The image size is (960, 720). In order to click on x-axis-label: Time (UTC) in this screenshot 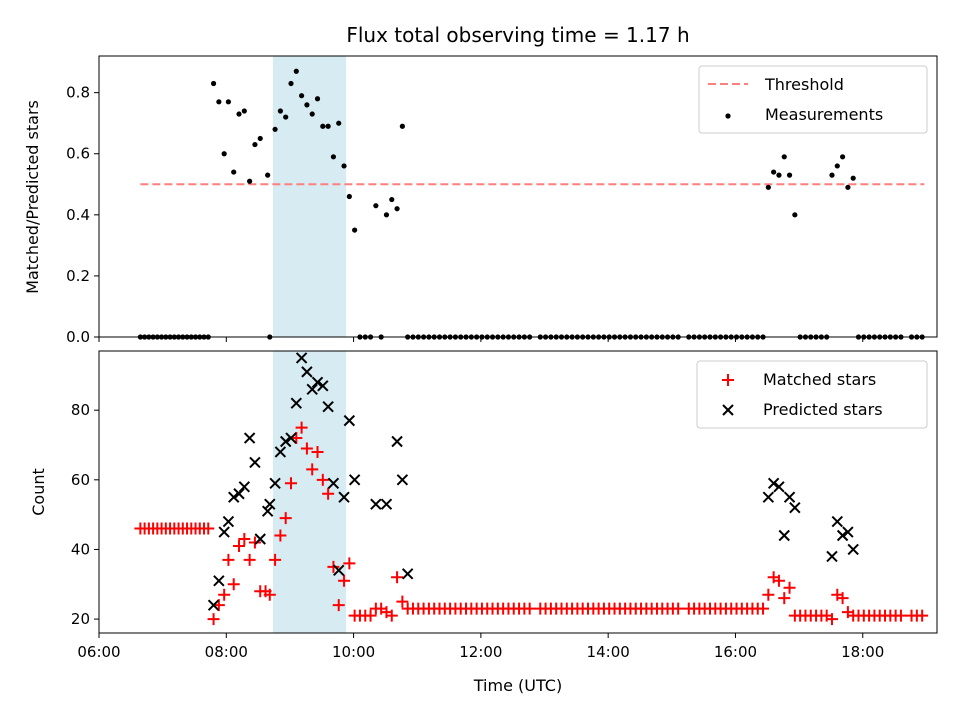, I will do `click(517, 685)`.